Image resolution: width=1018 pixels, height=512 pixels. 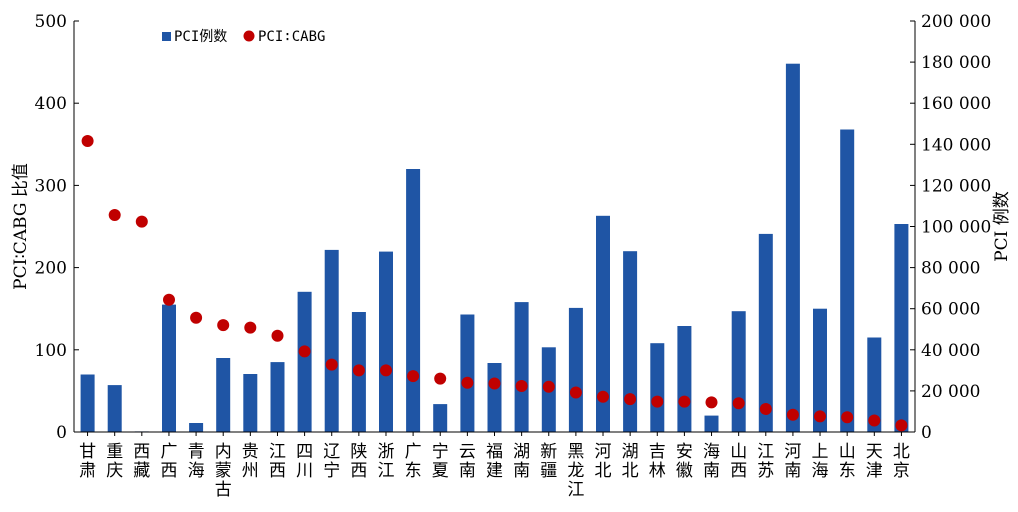 I want to click on category-label: 吉林, so click(x=657, y=461).